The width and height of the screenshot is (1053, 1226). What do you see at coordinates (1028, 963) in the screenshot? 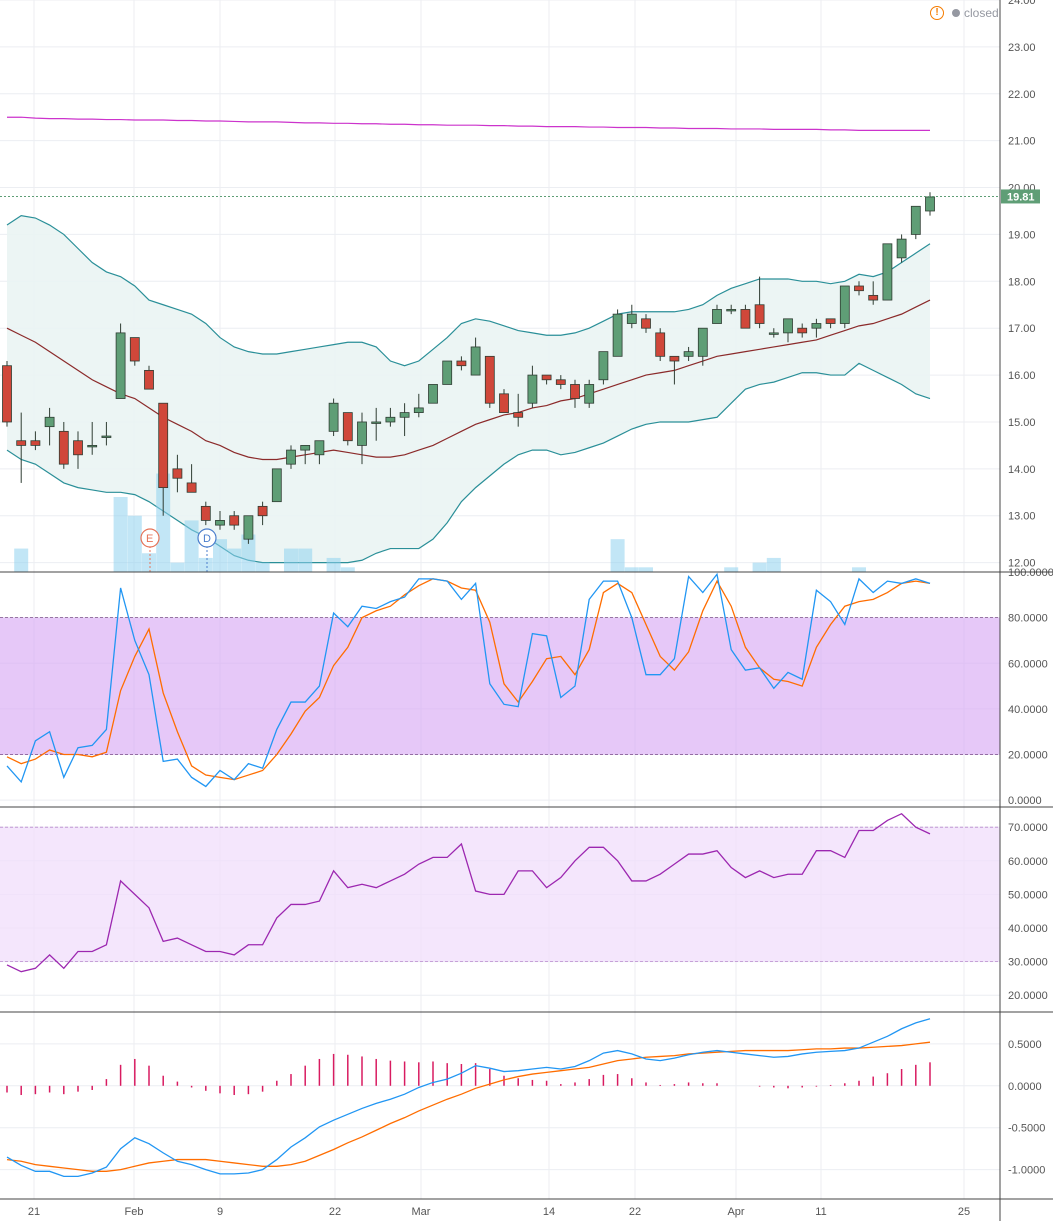
I see `rsi-tick-label: 30.0000` at bounding box center [1028, 963].